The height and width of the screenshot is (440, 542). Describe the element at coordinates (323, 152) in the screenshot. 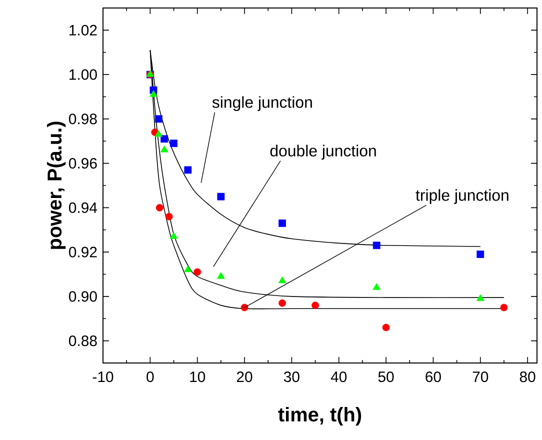

I see `annotation: double junction` at that location.